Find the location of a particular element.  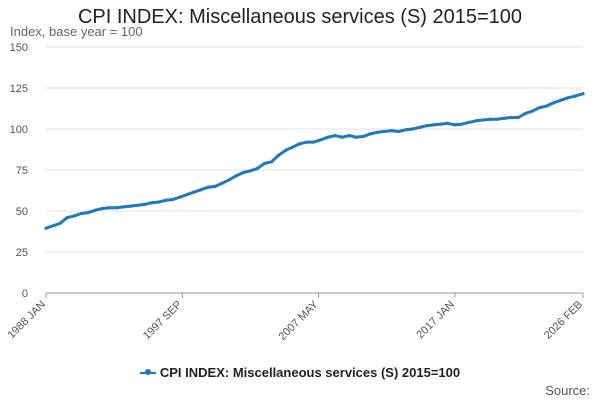

x-tick-label: 2017 JAN is located at coordinates (435, 320).